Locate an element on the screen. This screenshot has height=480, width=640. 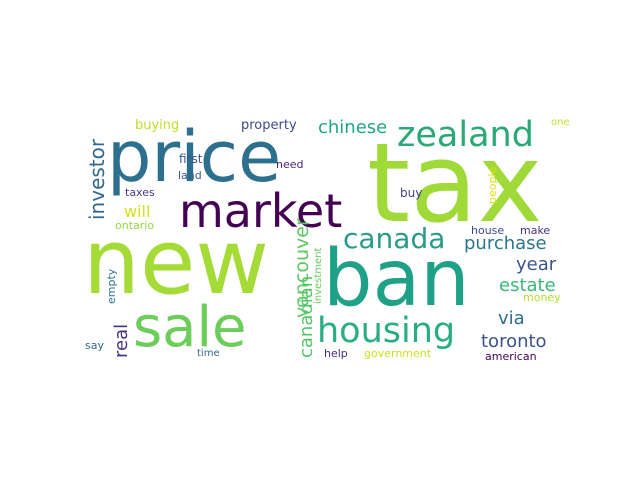
word-market: market is located at coordinates (261, 211).